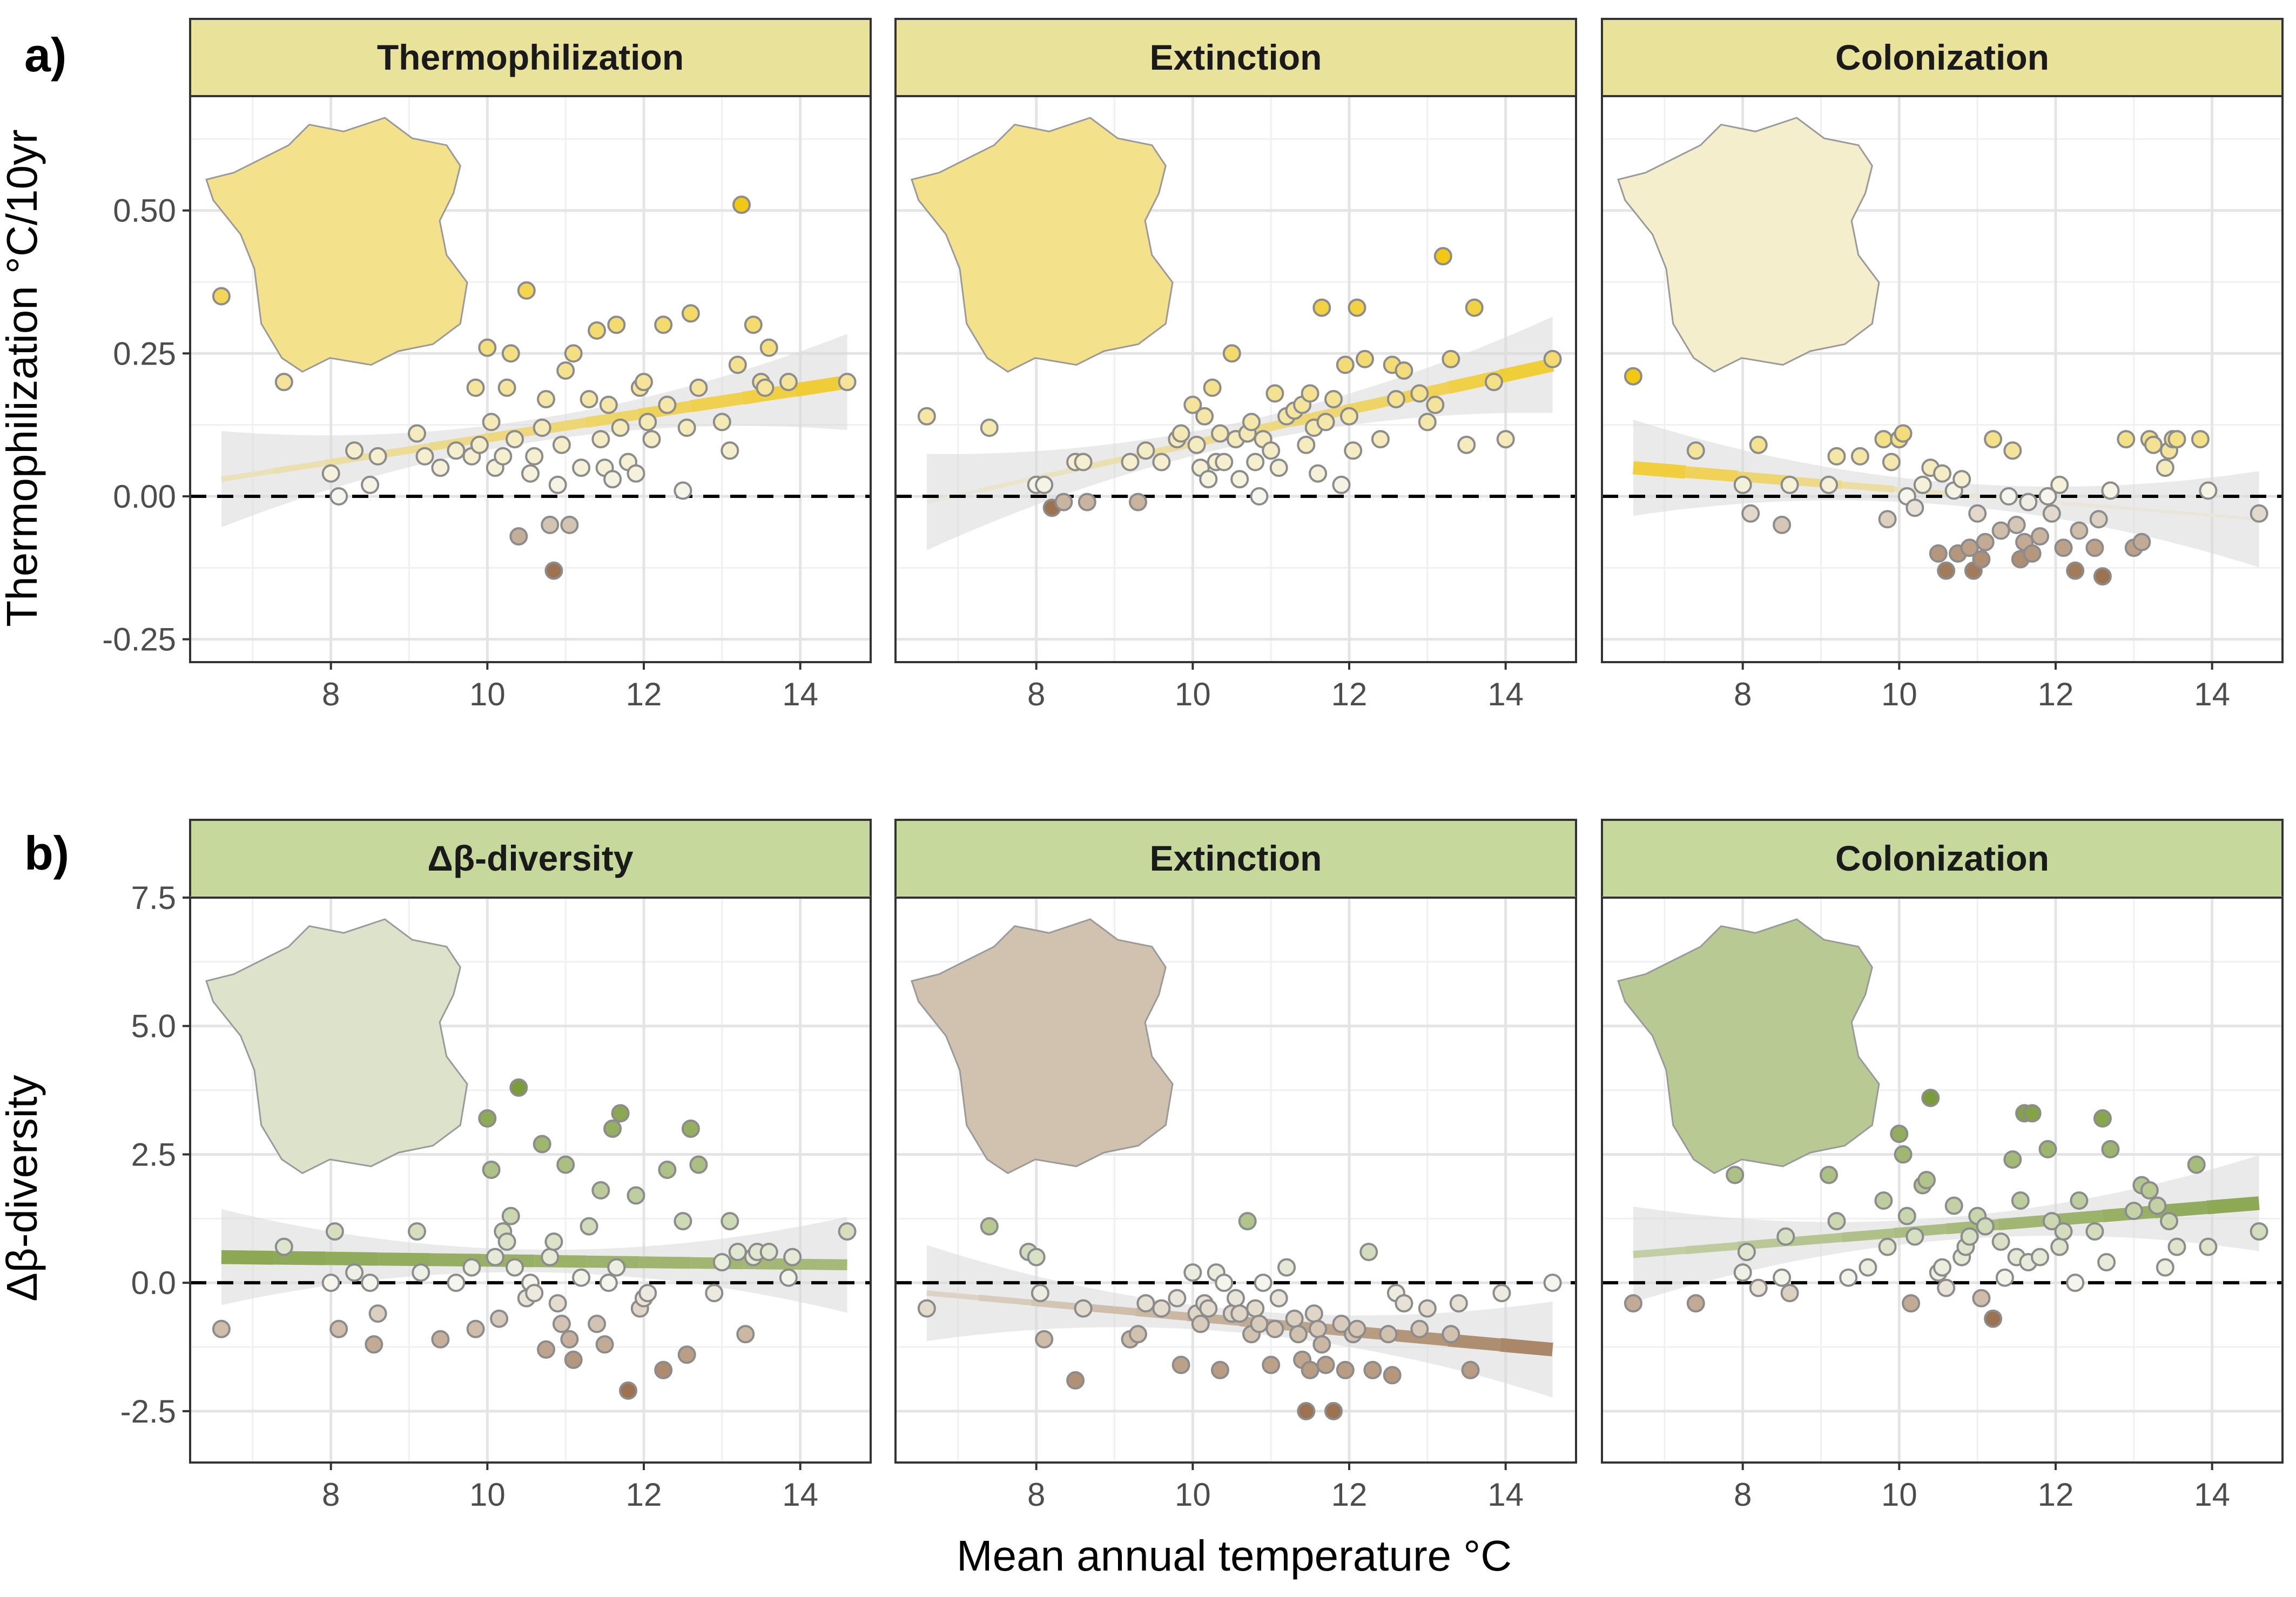 This screenshot has width=2296, height=1597. What do you see at coordinates (148, 1411) in the screenshot?
I see `y-tick-label: -2.5` at bounding box center [148, 1411].